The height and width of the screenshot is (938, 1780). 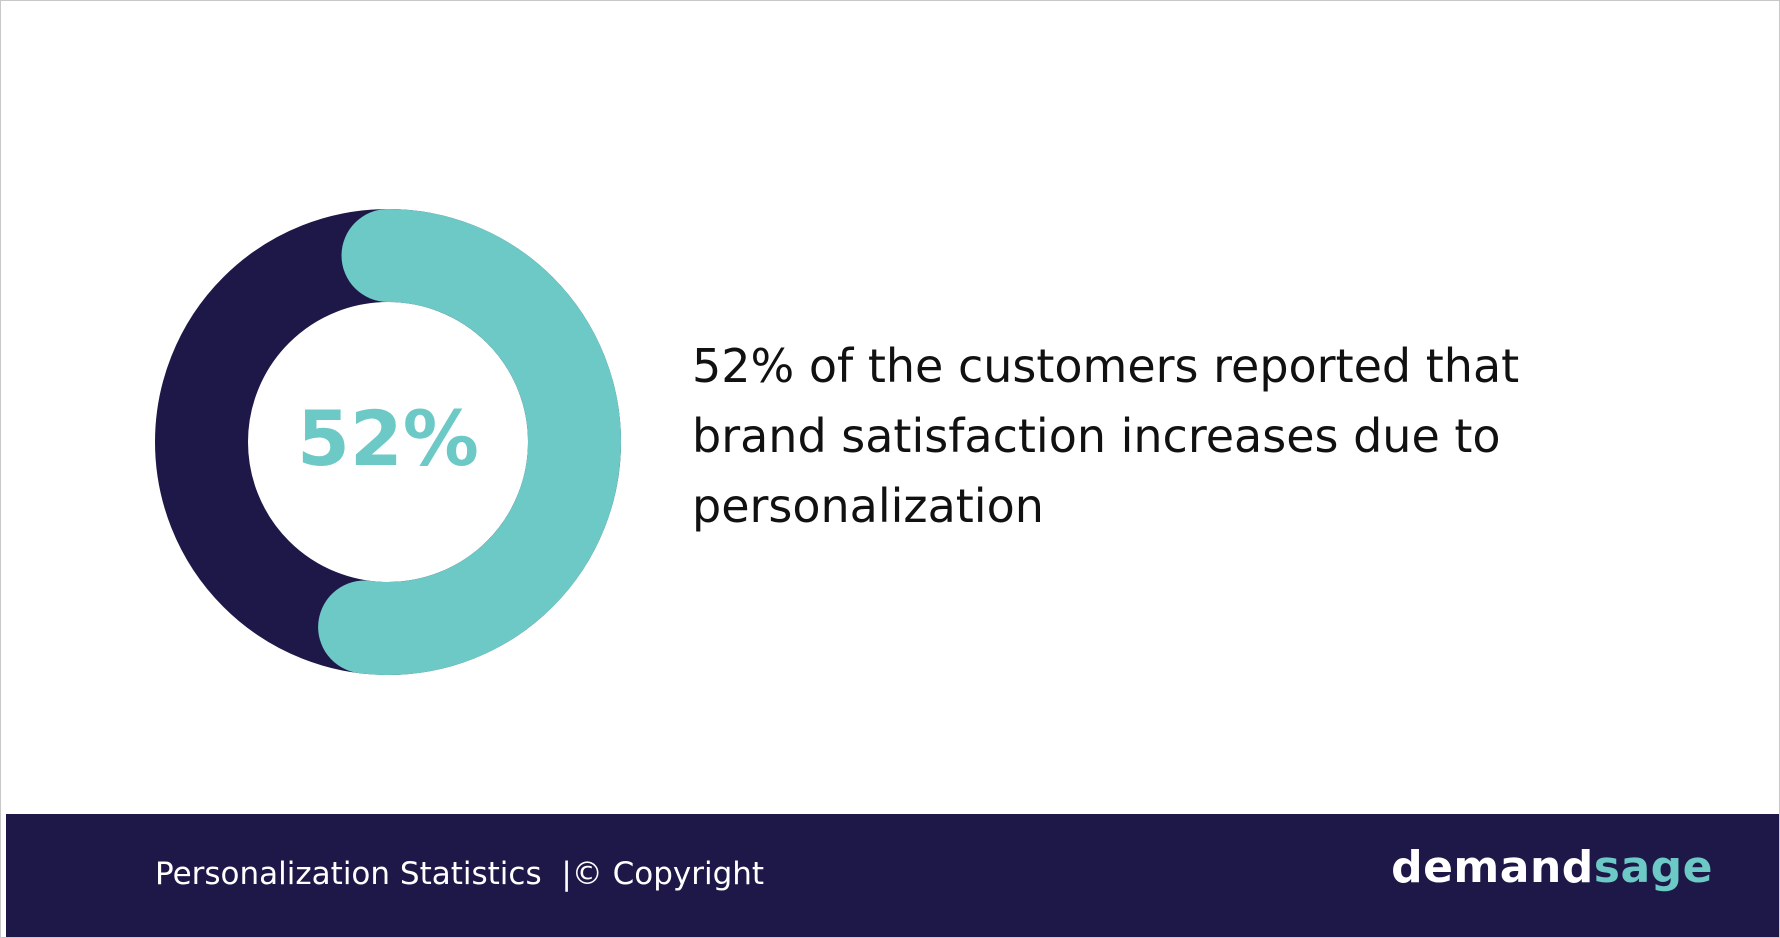 What do you see at coordinates (460, 874) in the screenshot?
I see `footer-caption: Personalization Statistics |© Copyright` at bounding box center [460, 874].